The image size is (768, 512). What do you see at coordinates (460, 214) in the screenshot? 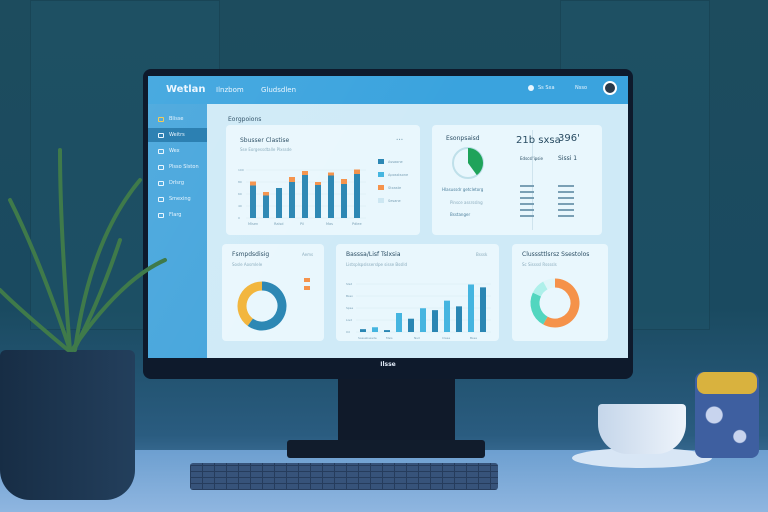
I see `summary-item: Bsstanger` at bounding box center [460, 214].